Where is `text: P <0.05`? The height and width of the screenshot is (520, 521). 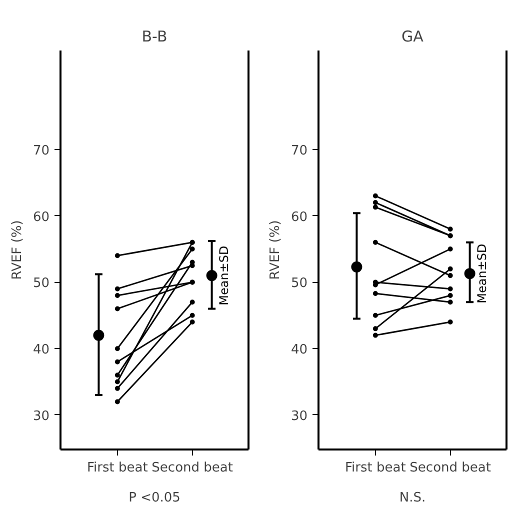
text: P <0.05 is located at coordinates (154, 498).